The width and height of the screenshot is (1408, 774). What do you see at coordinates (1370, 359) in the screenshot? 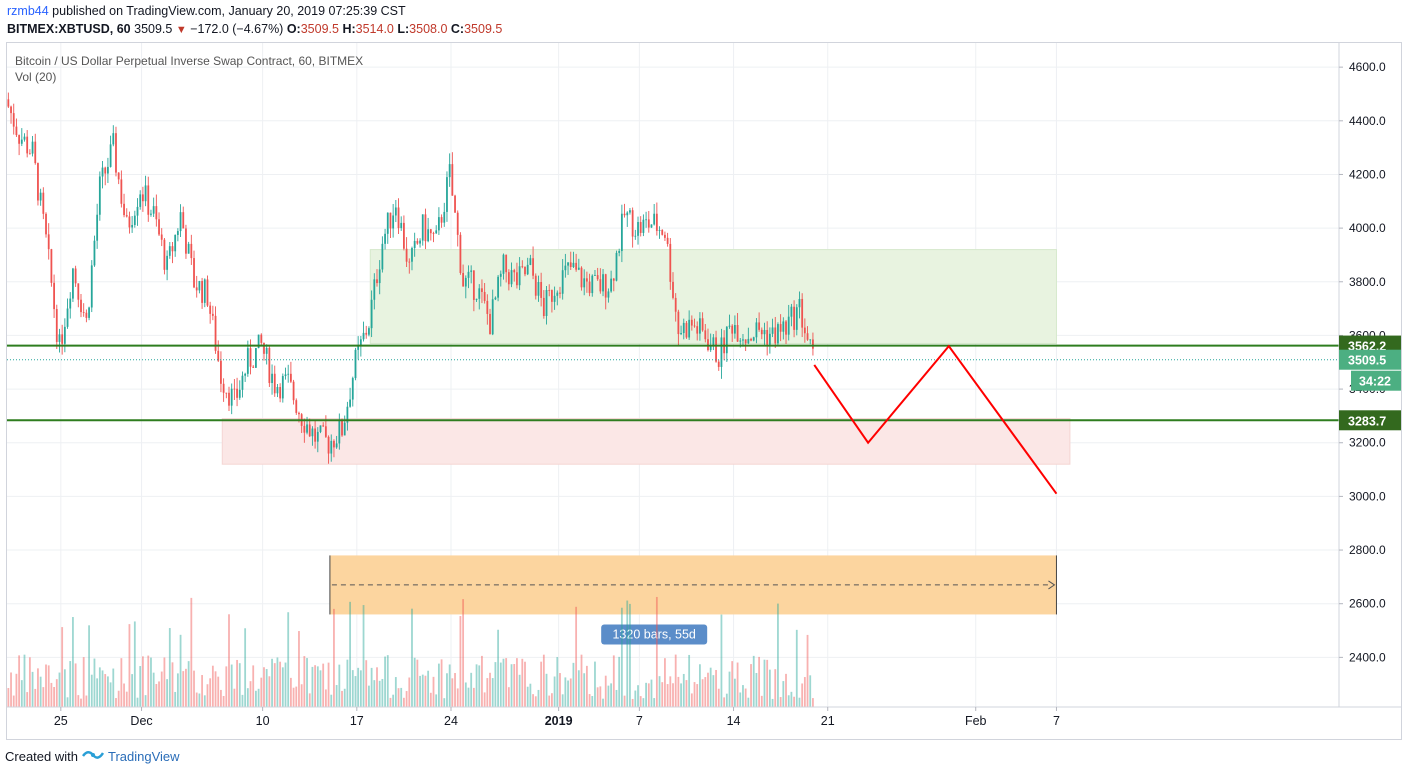
I see `last-price-tag` at bounding box center [1370, 359].